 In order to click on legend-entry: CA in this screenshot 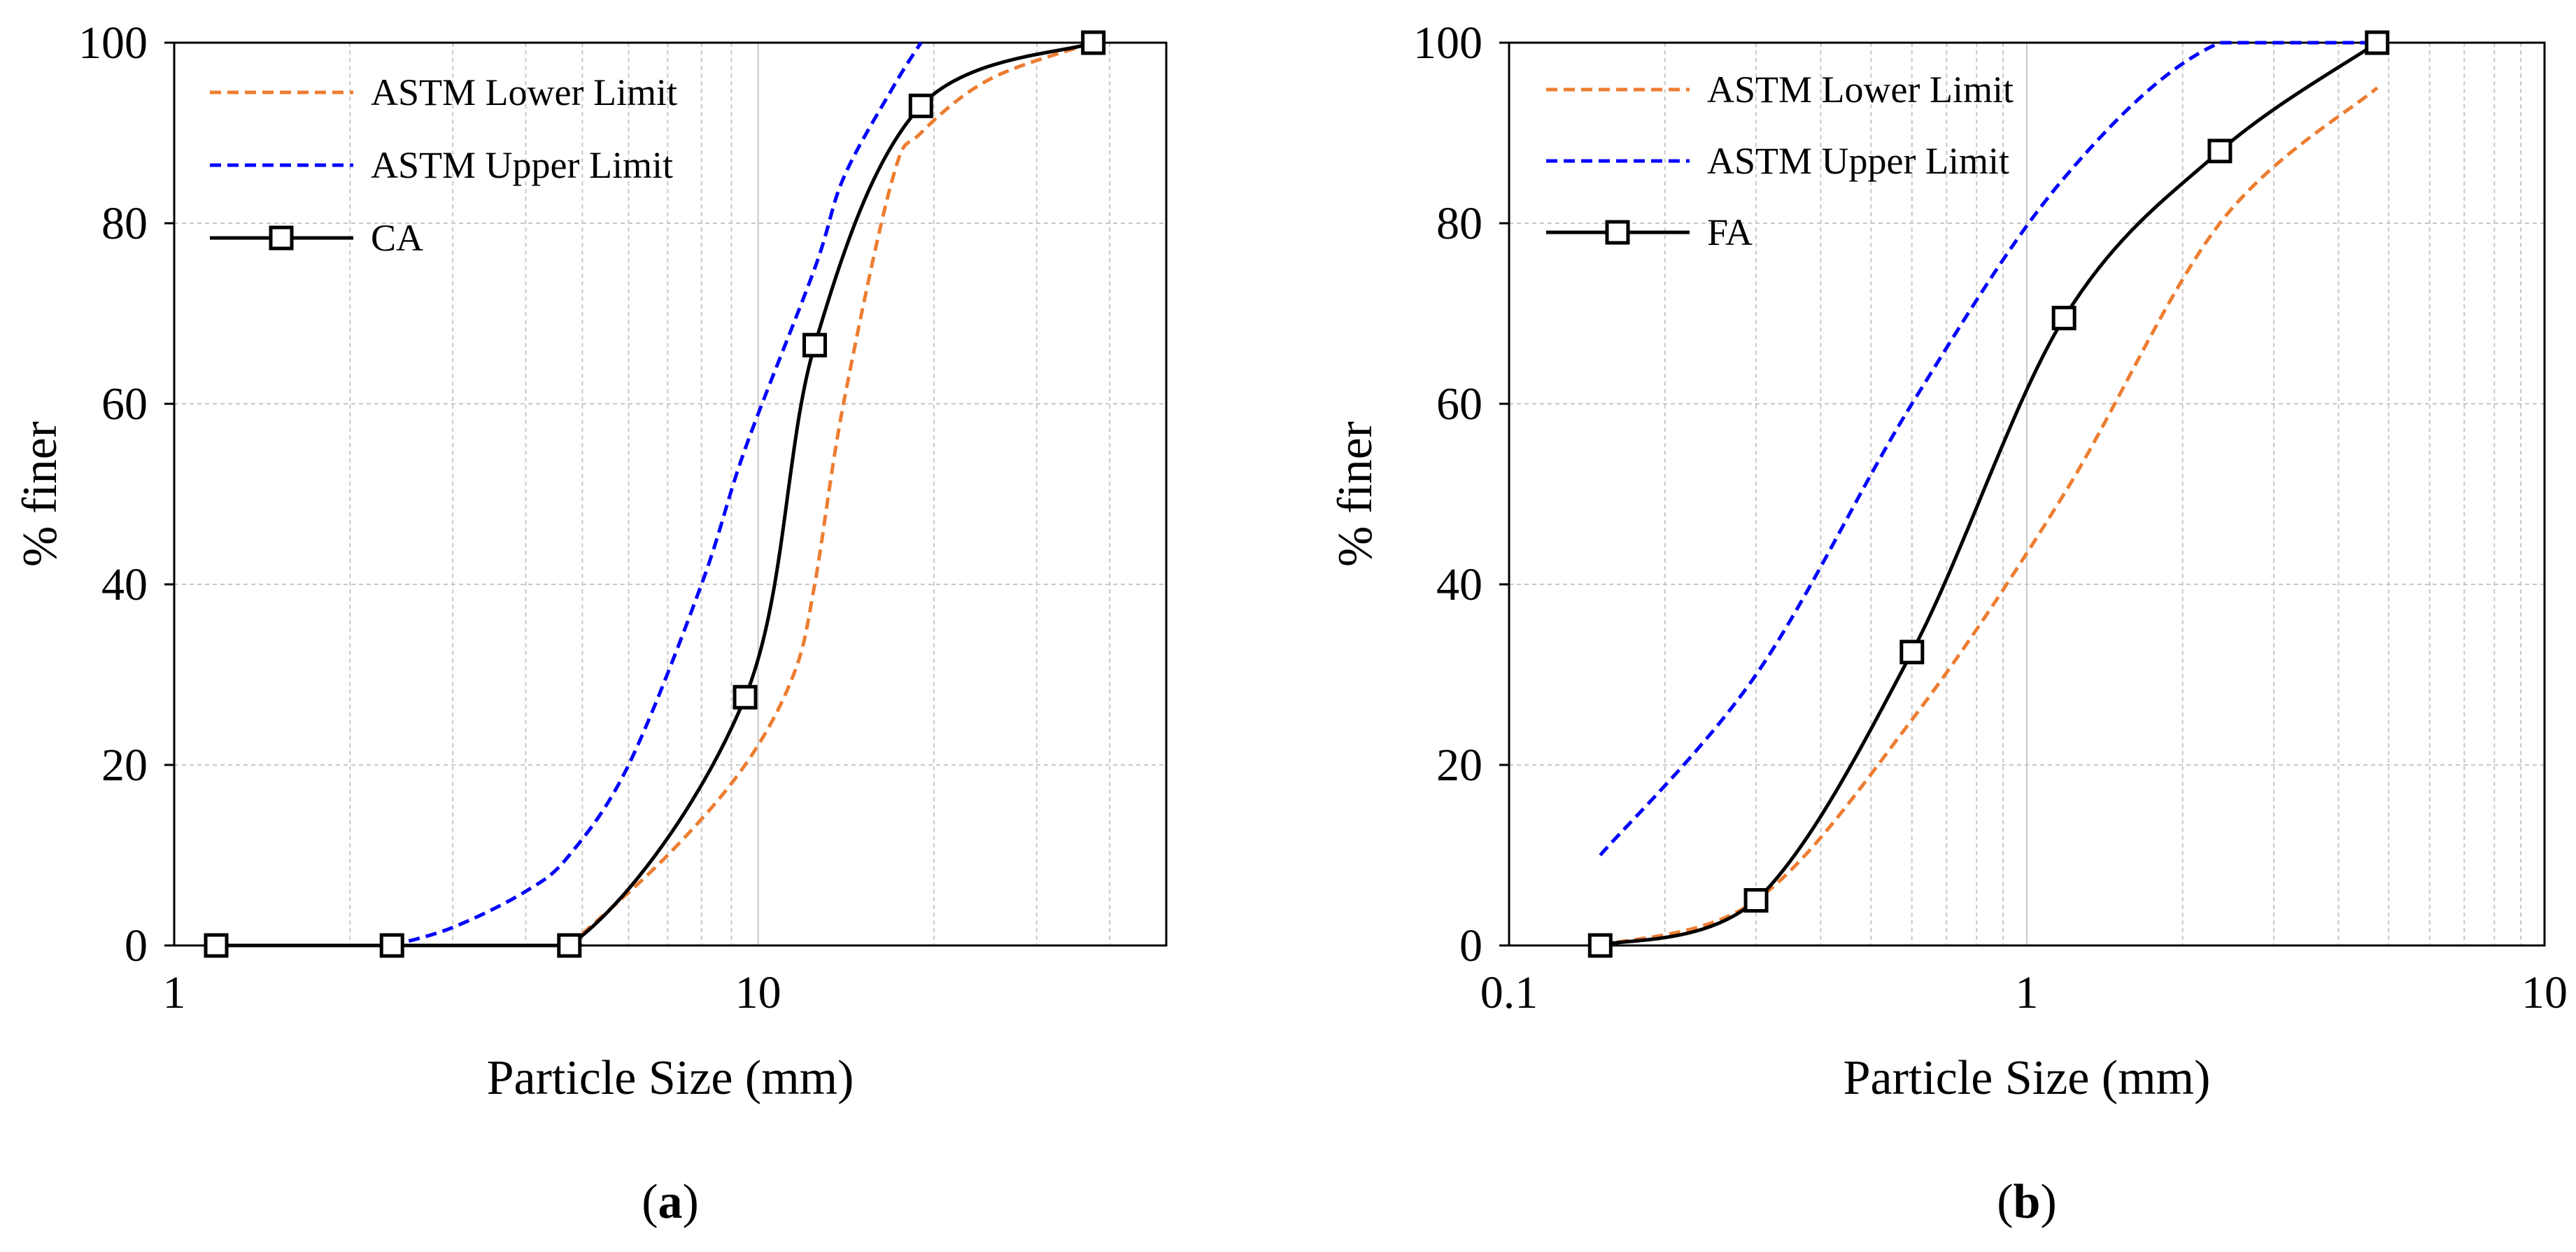, I will do `click(316, 238)`.